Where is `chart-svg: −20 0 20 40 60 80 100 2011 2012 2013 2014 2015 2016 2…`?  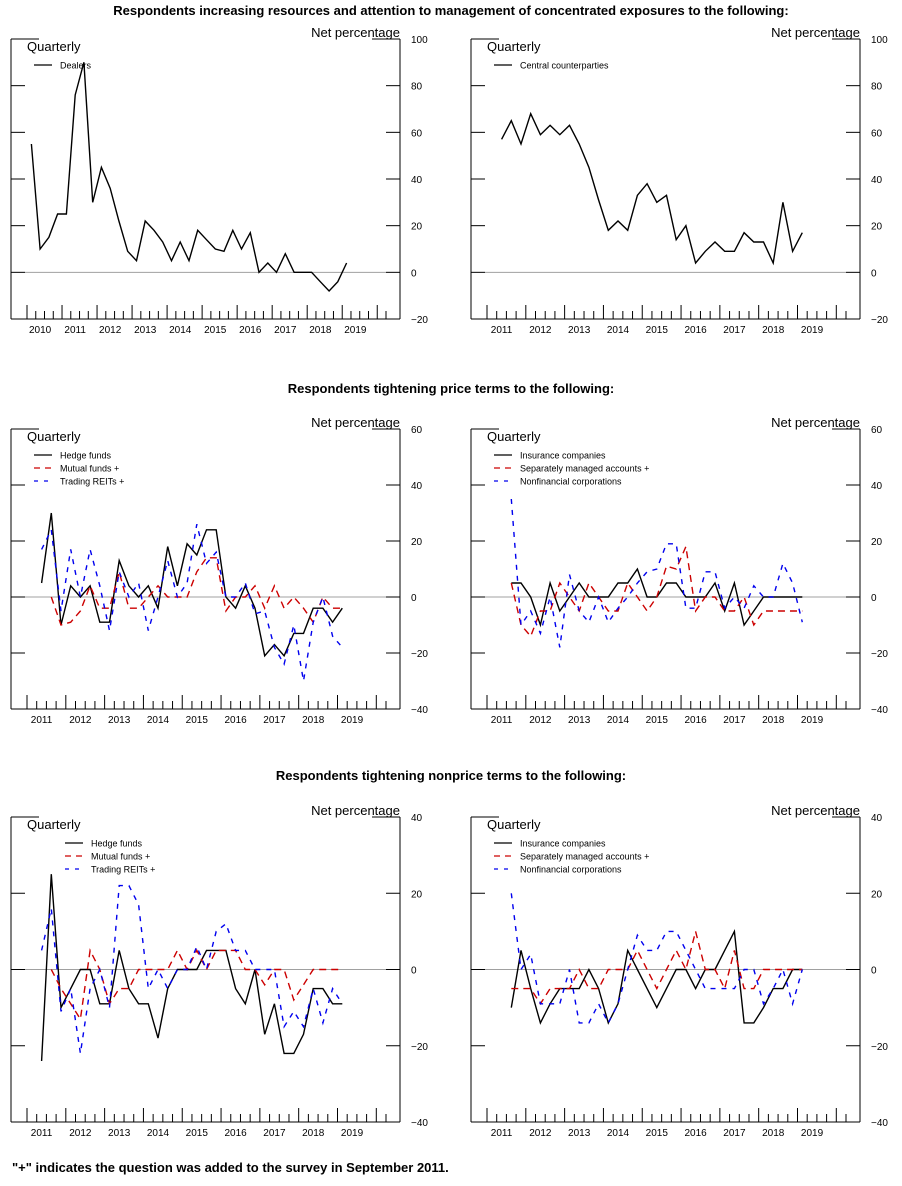 chart-svg: −20 0 20 40 60 80 100 2011 2012 2013 2014 2015 2016 2… is located at coordinates (679, 180).